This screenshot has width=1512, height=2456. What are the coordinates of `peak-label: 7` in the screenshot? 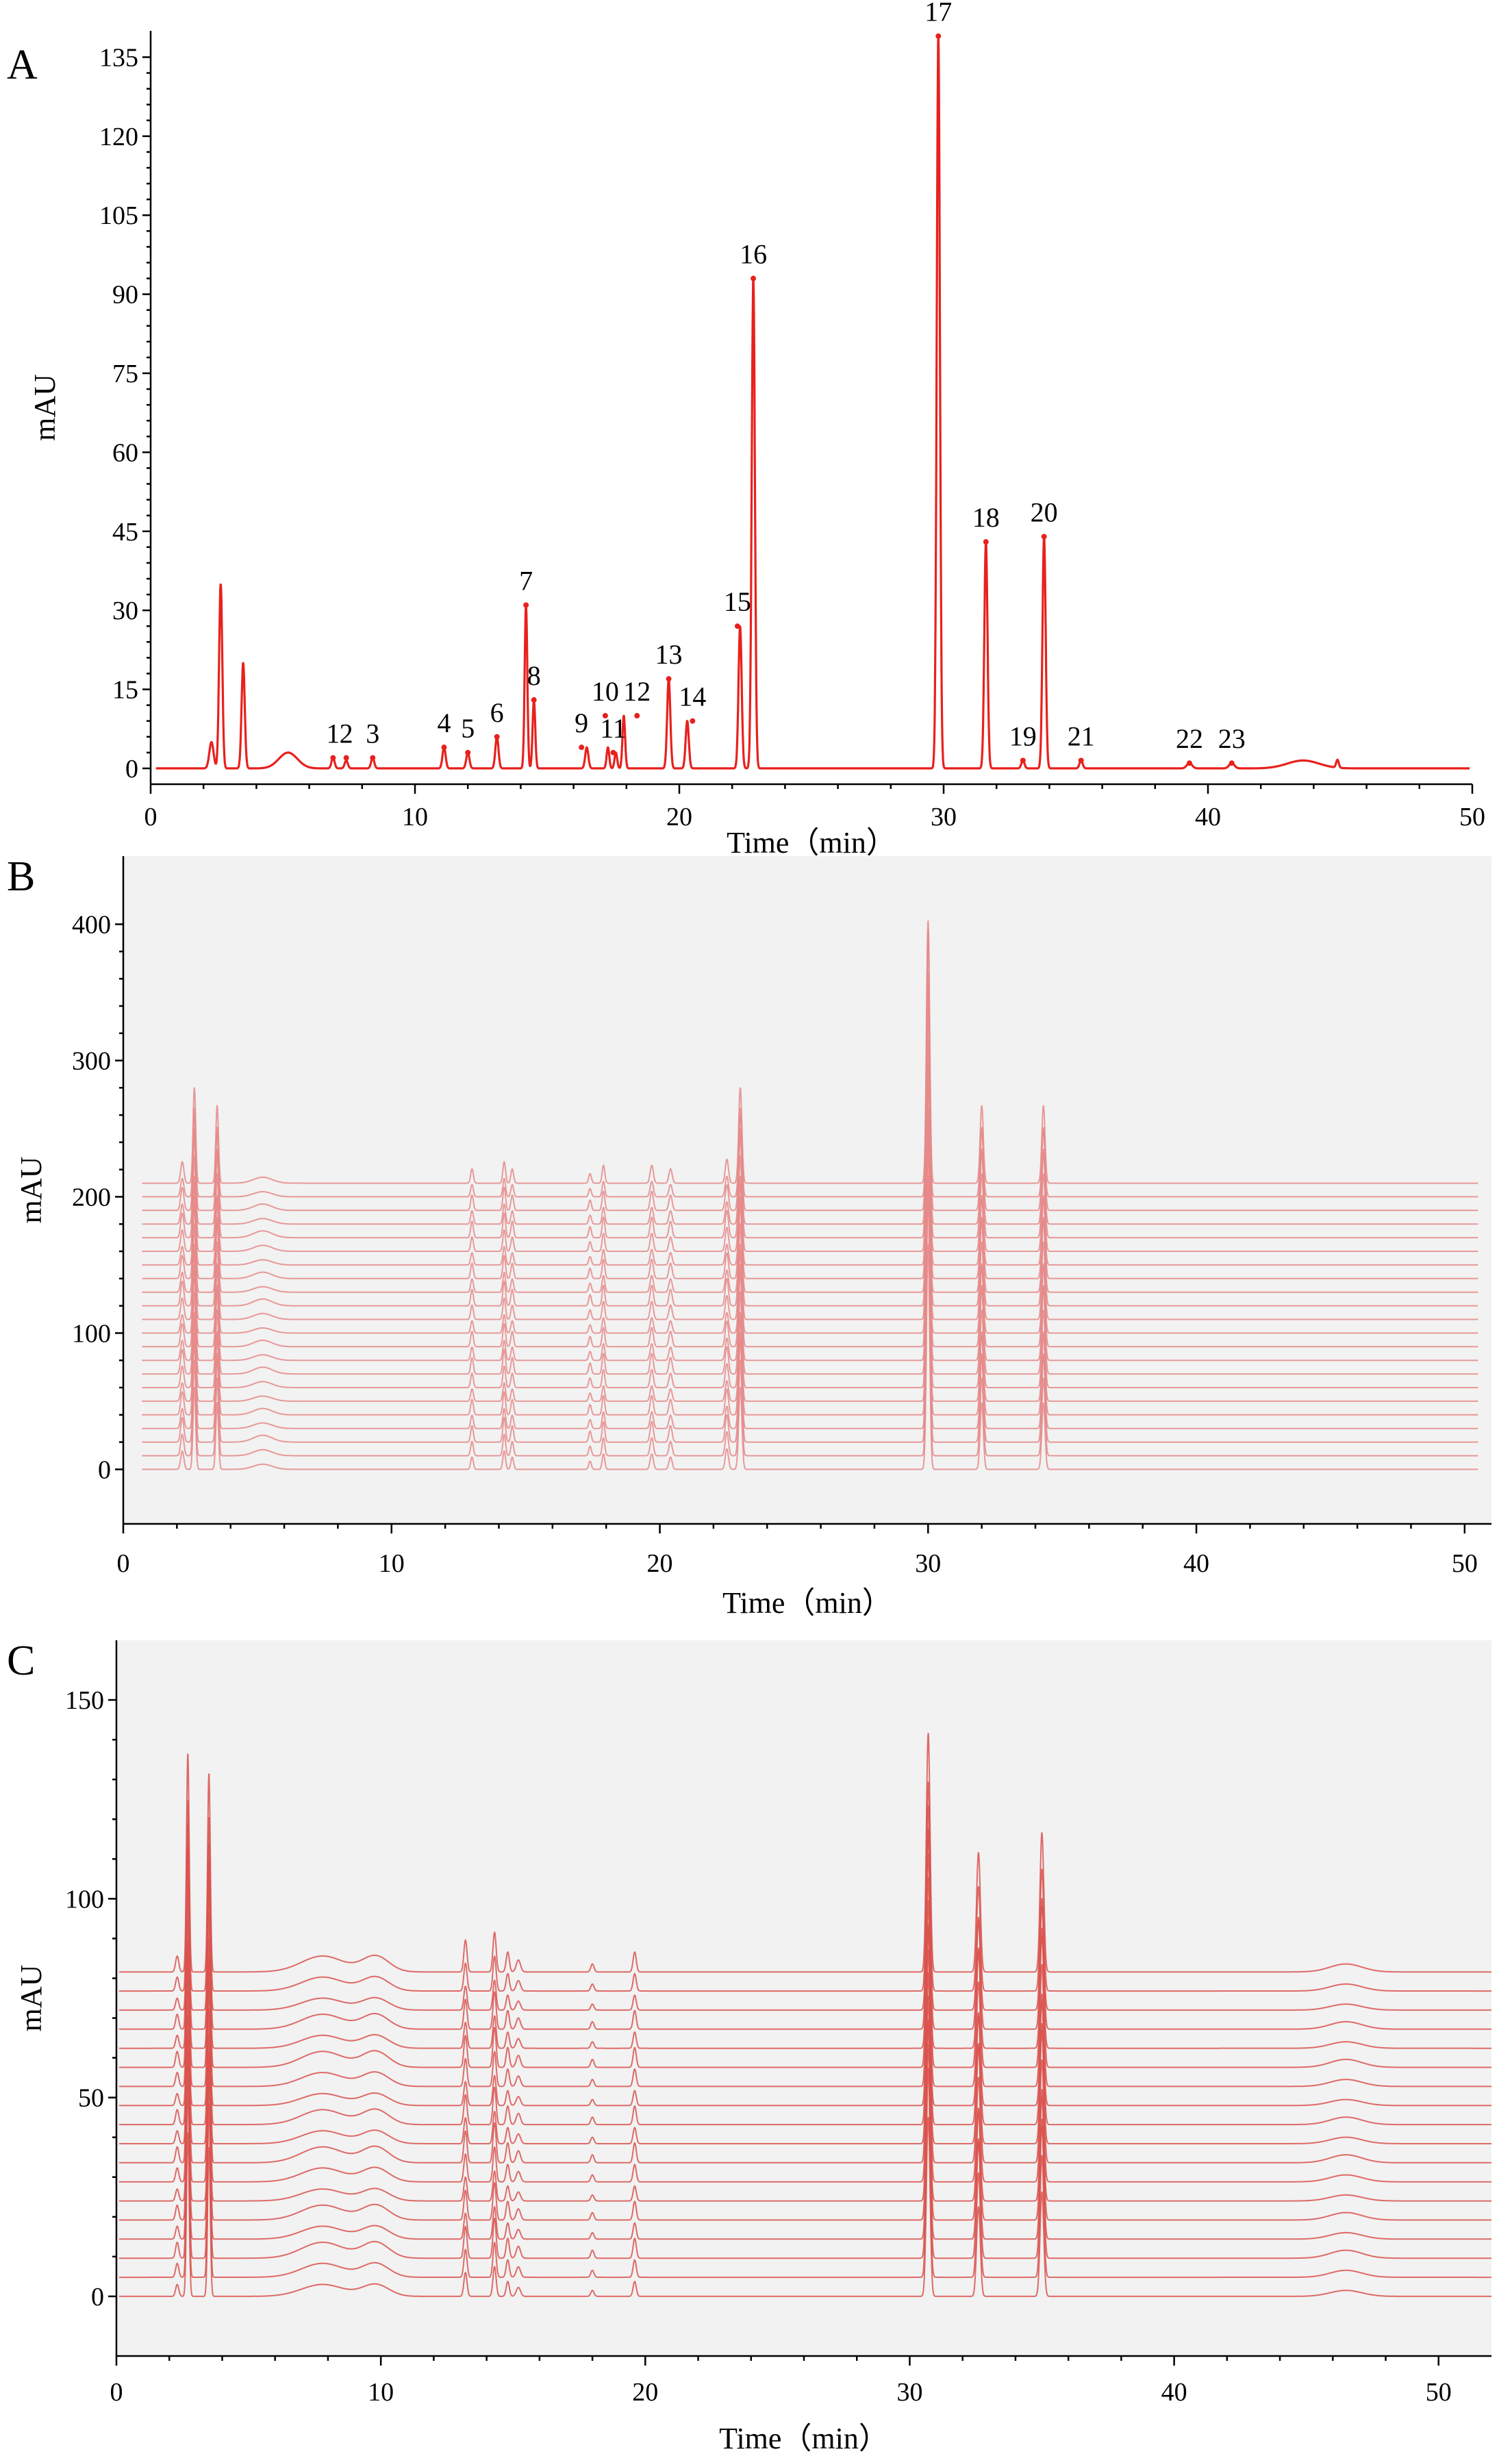 It's located at (526, 581).